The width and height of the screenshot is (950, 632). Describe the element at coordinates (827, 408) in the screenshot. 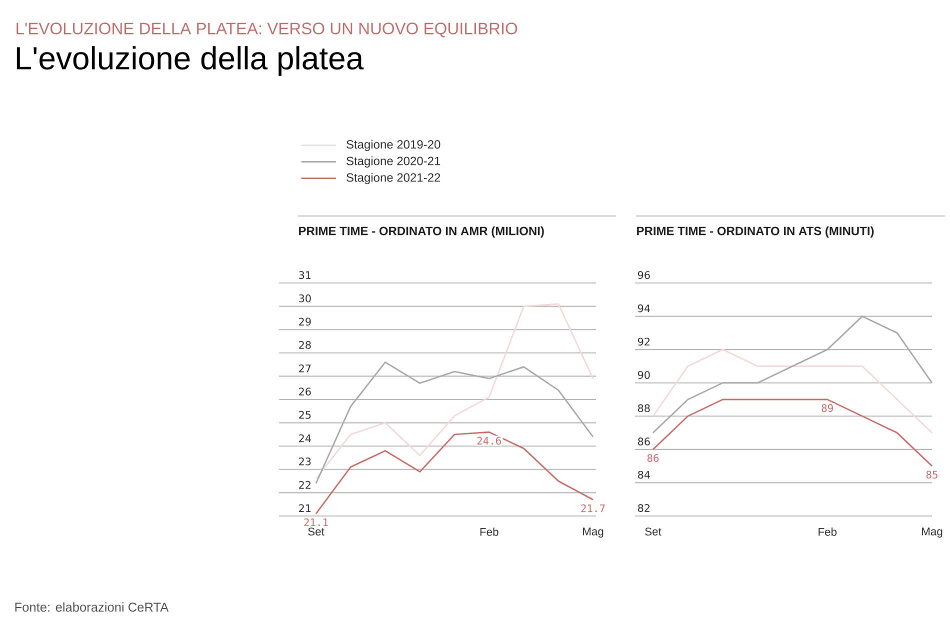

I see `data-label: 89` at that location.